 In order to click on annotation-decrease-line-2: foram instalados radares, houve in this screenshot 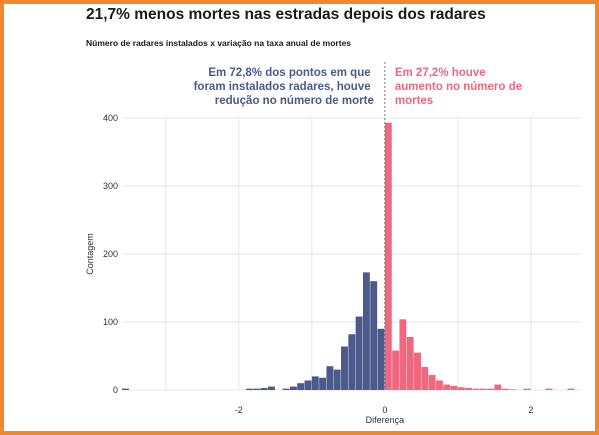, I will do `click(282, 87)`.